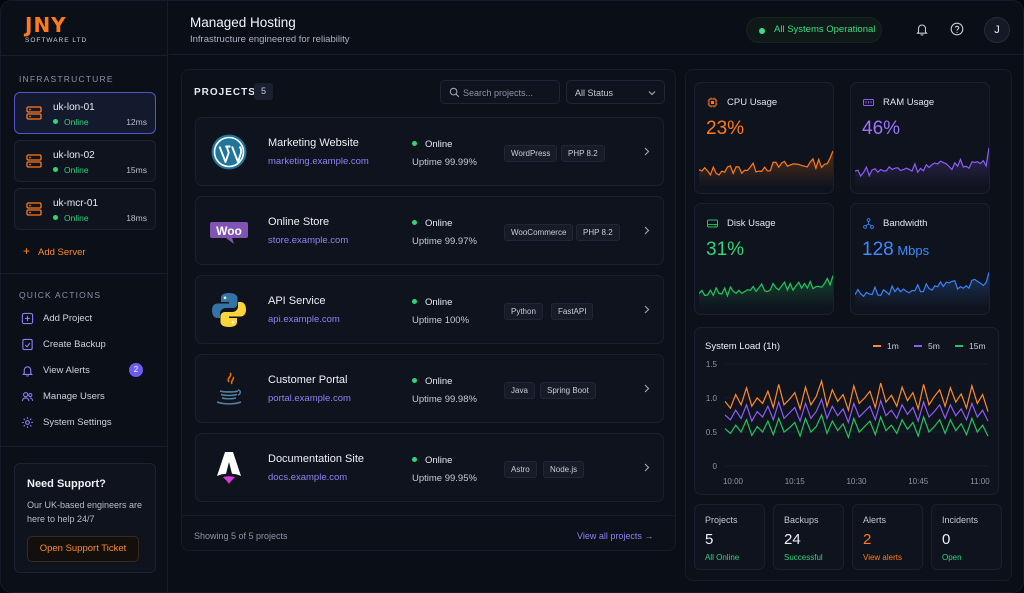  I want to click on bandwidth-icon, so click(868, 223).